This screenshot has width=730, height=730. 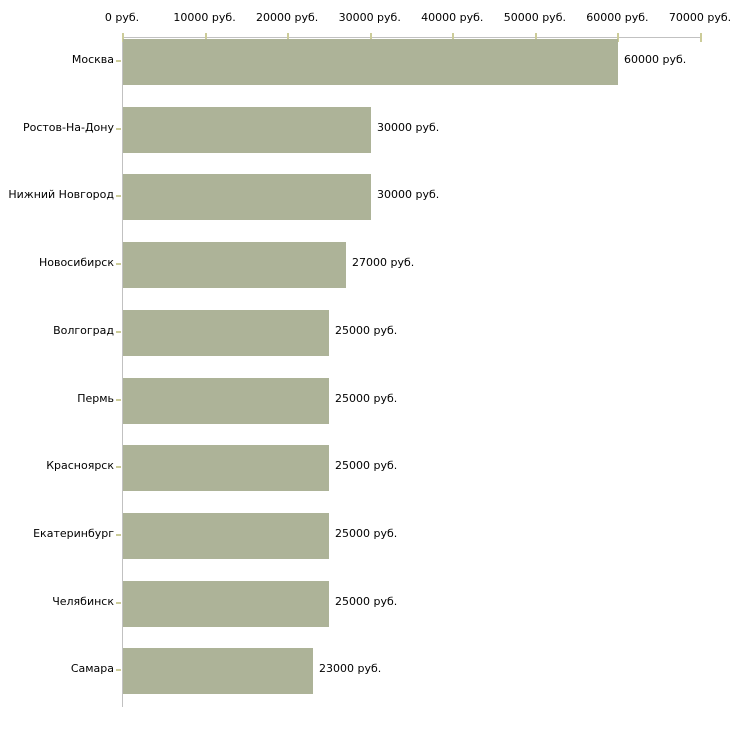 I want to click on x-axis-tick-label: 70000 руб., so click(x=699, y=17).